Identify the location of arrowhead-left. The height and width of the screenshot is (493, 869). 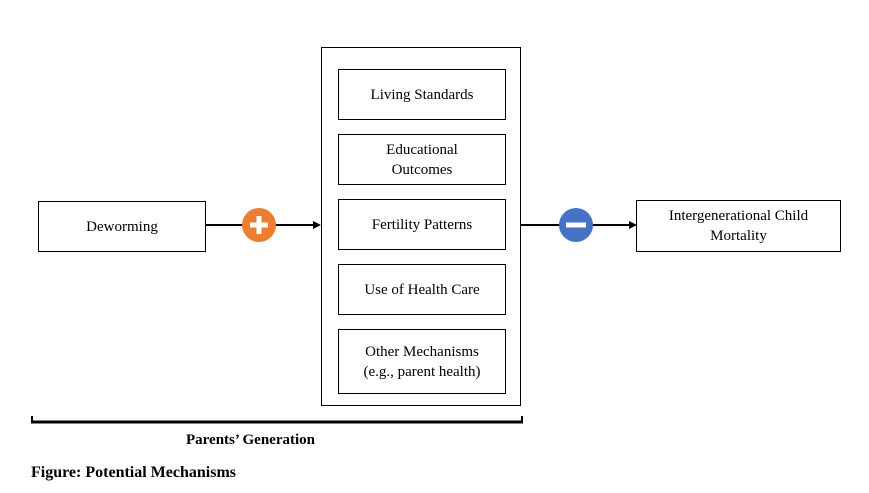
(317, 225).